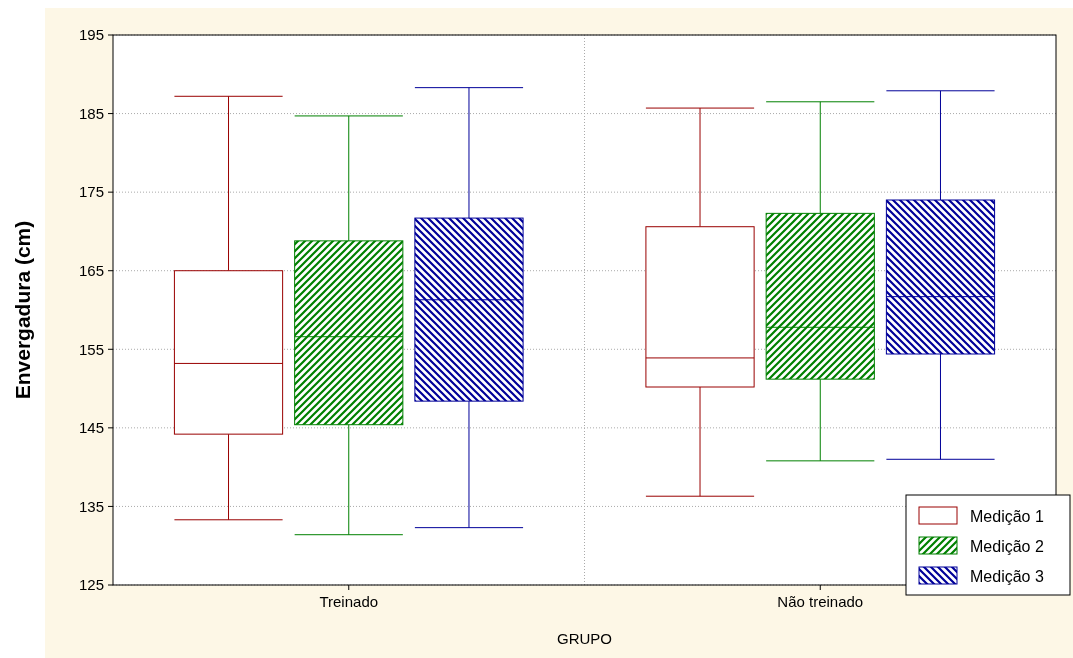  Describe the element at coordinates (91, 192) in the screenshot. I see `y-tick-label: 175` at that location.